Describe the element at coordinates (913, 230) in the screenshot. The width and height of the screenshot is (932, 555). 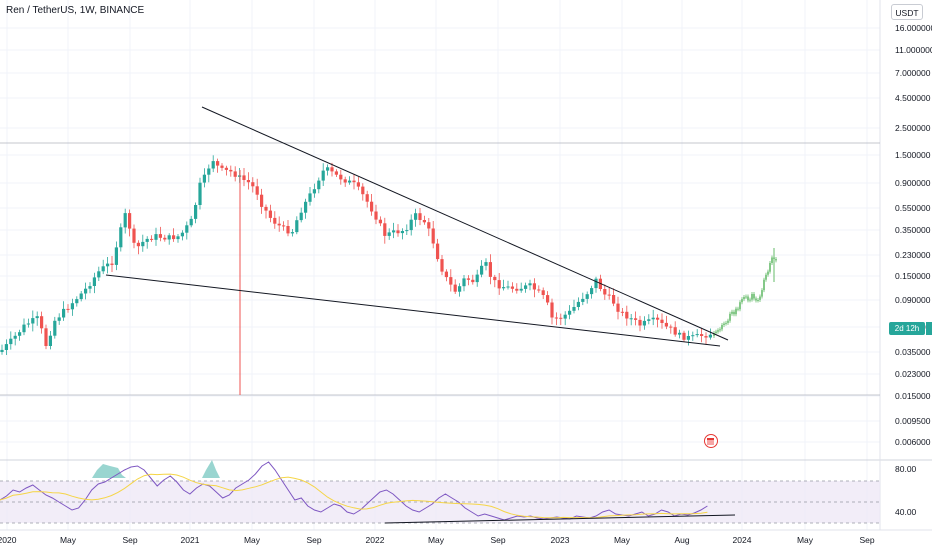
I see `price-axis-label: 0.350000` at that location.